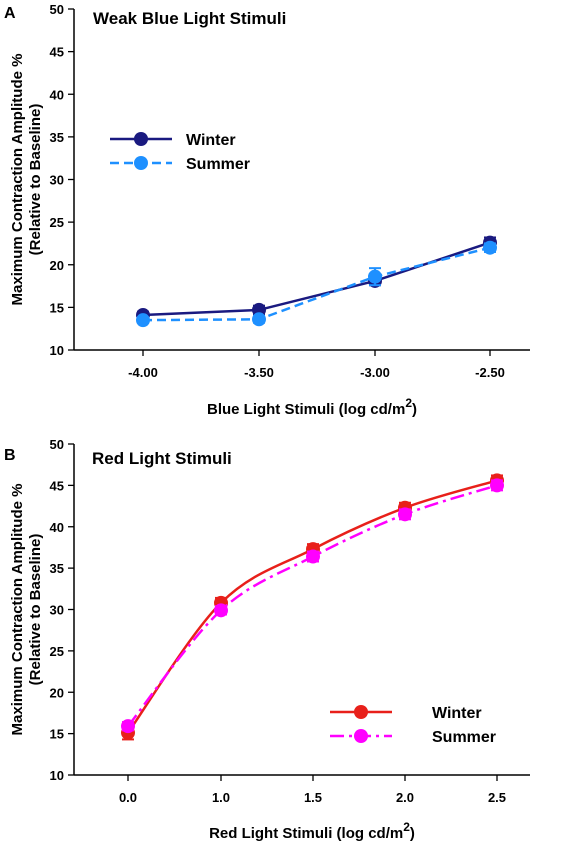  Describe the element at coordinates (490, 372) in the screenshot. I see `x-tick-label: -2.50` at that location.